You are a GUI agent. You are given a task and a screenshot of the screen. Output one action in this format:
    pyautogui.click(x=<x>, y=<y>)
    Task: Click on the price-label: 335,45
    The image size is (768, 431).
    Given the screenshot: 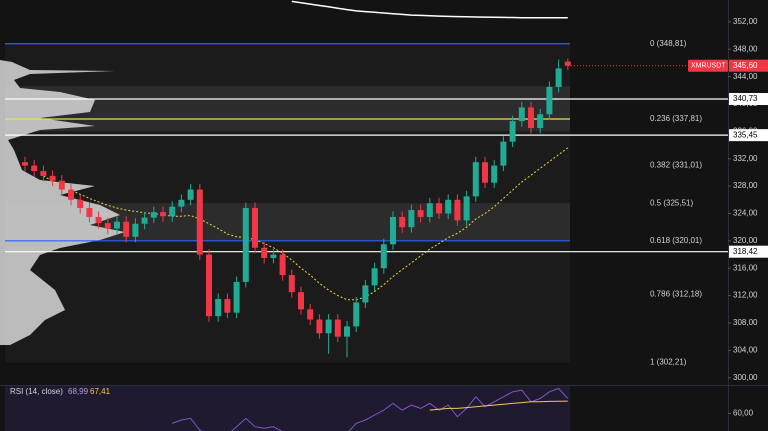 What is the action you would take?
    pyautogui.click(x=745, y=134)
    